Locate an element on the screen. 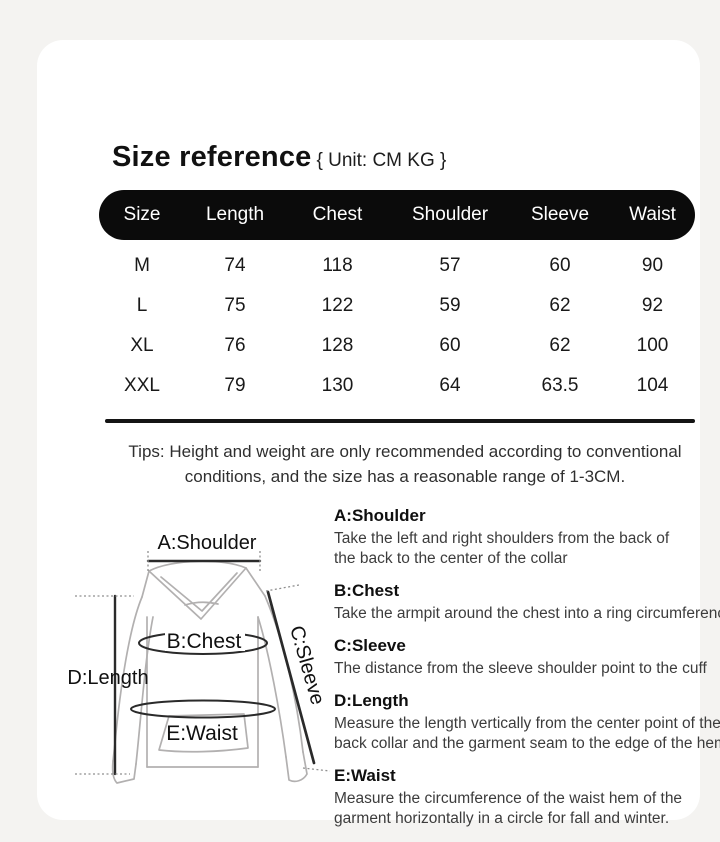 Image resolution: width=720 pixels, height=842 pixels. chest-value: 118 is located at coordinates (337, 265).